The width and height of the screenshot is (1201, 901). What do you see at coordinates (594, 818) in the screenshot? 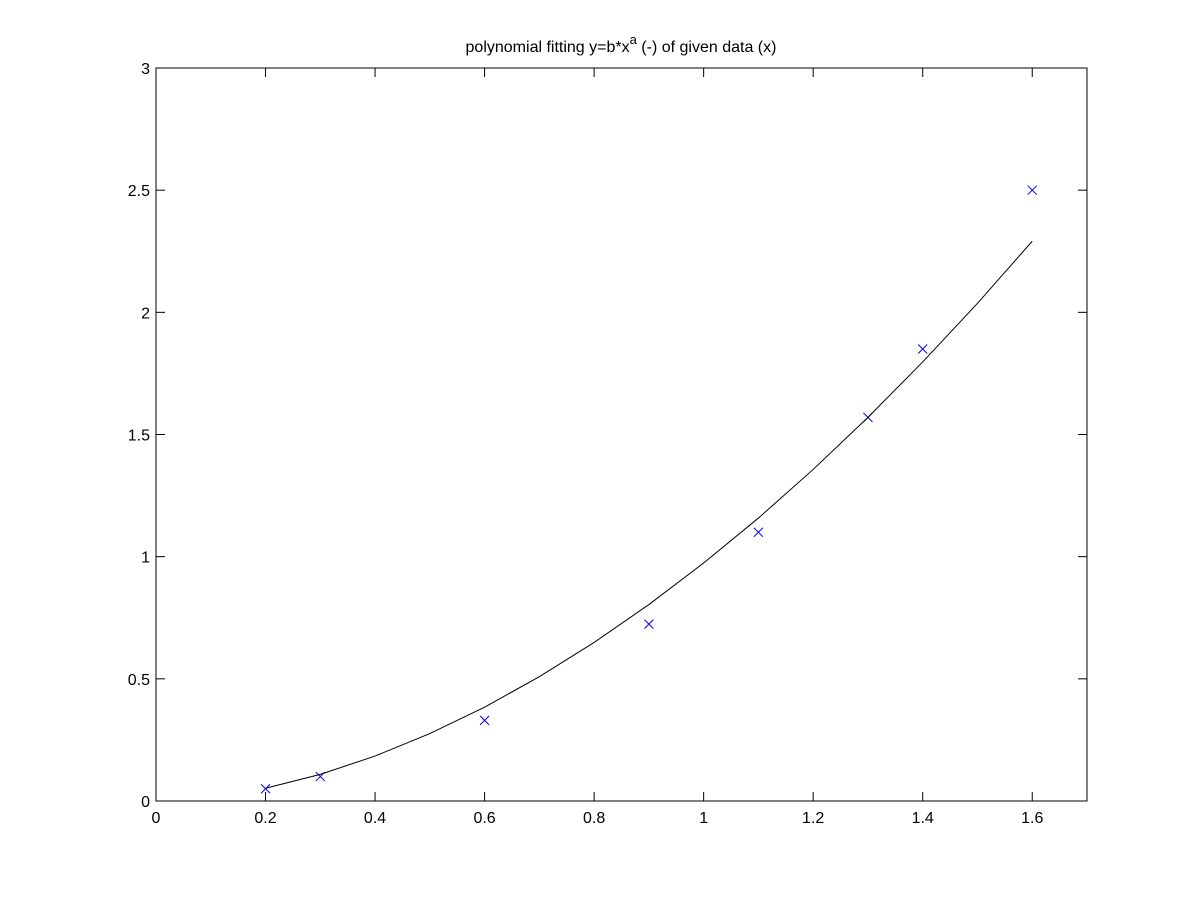
I see `x-tick-label: 0.8` at bounding box center [594, 818].